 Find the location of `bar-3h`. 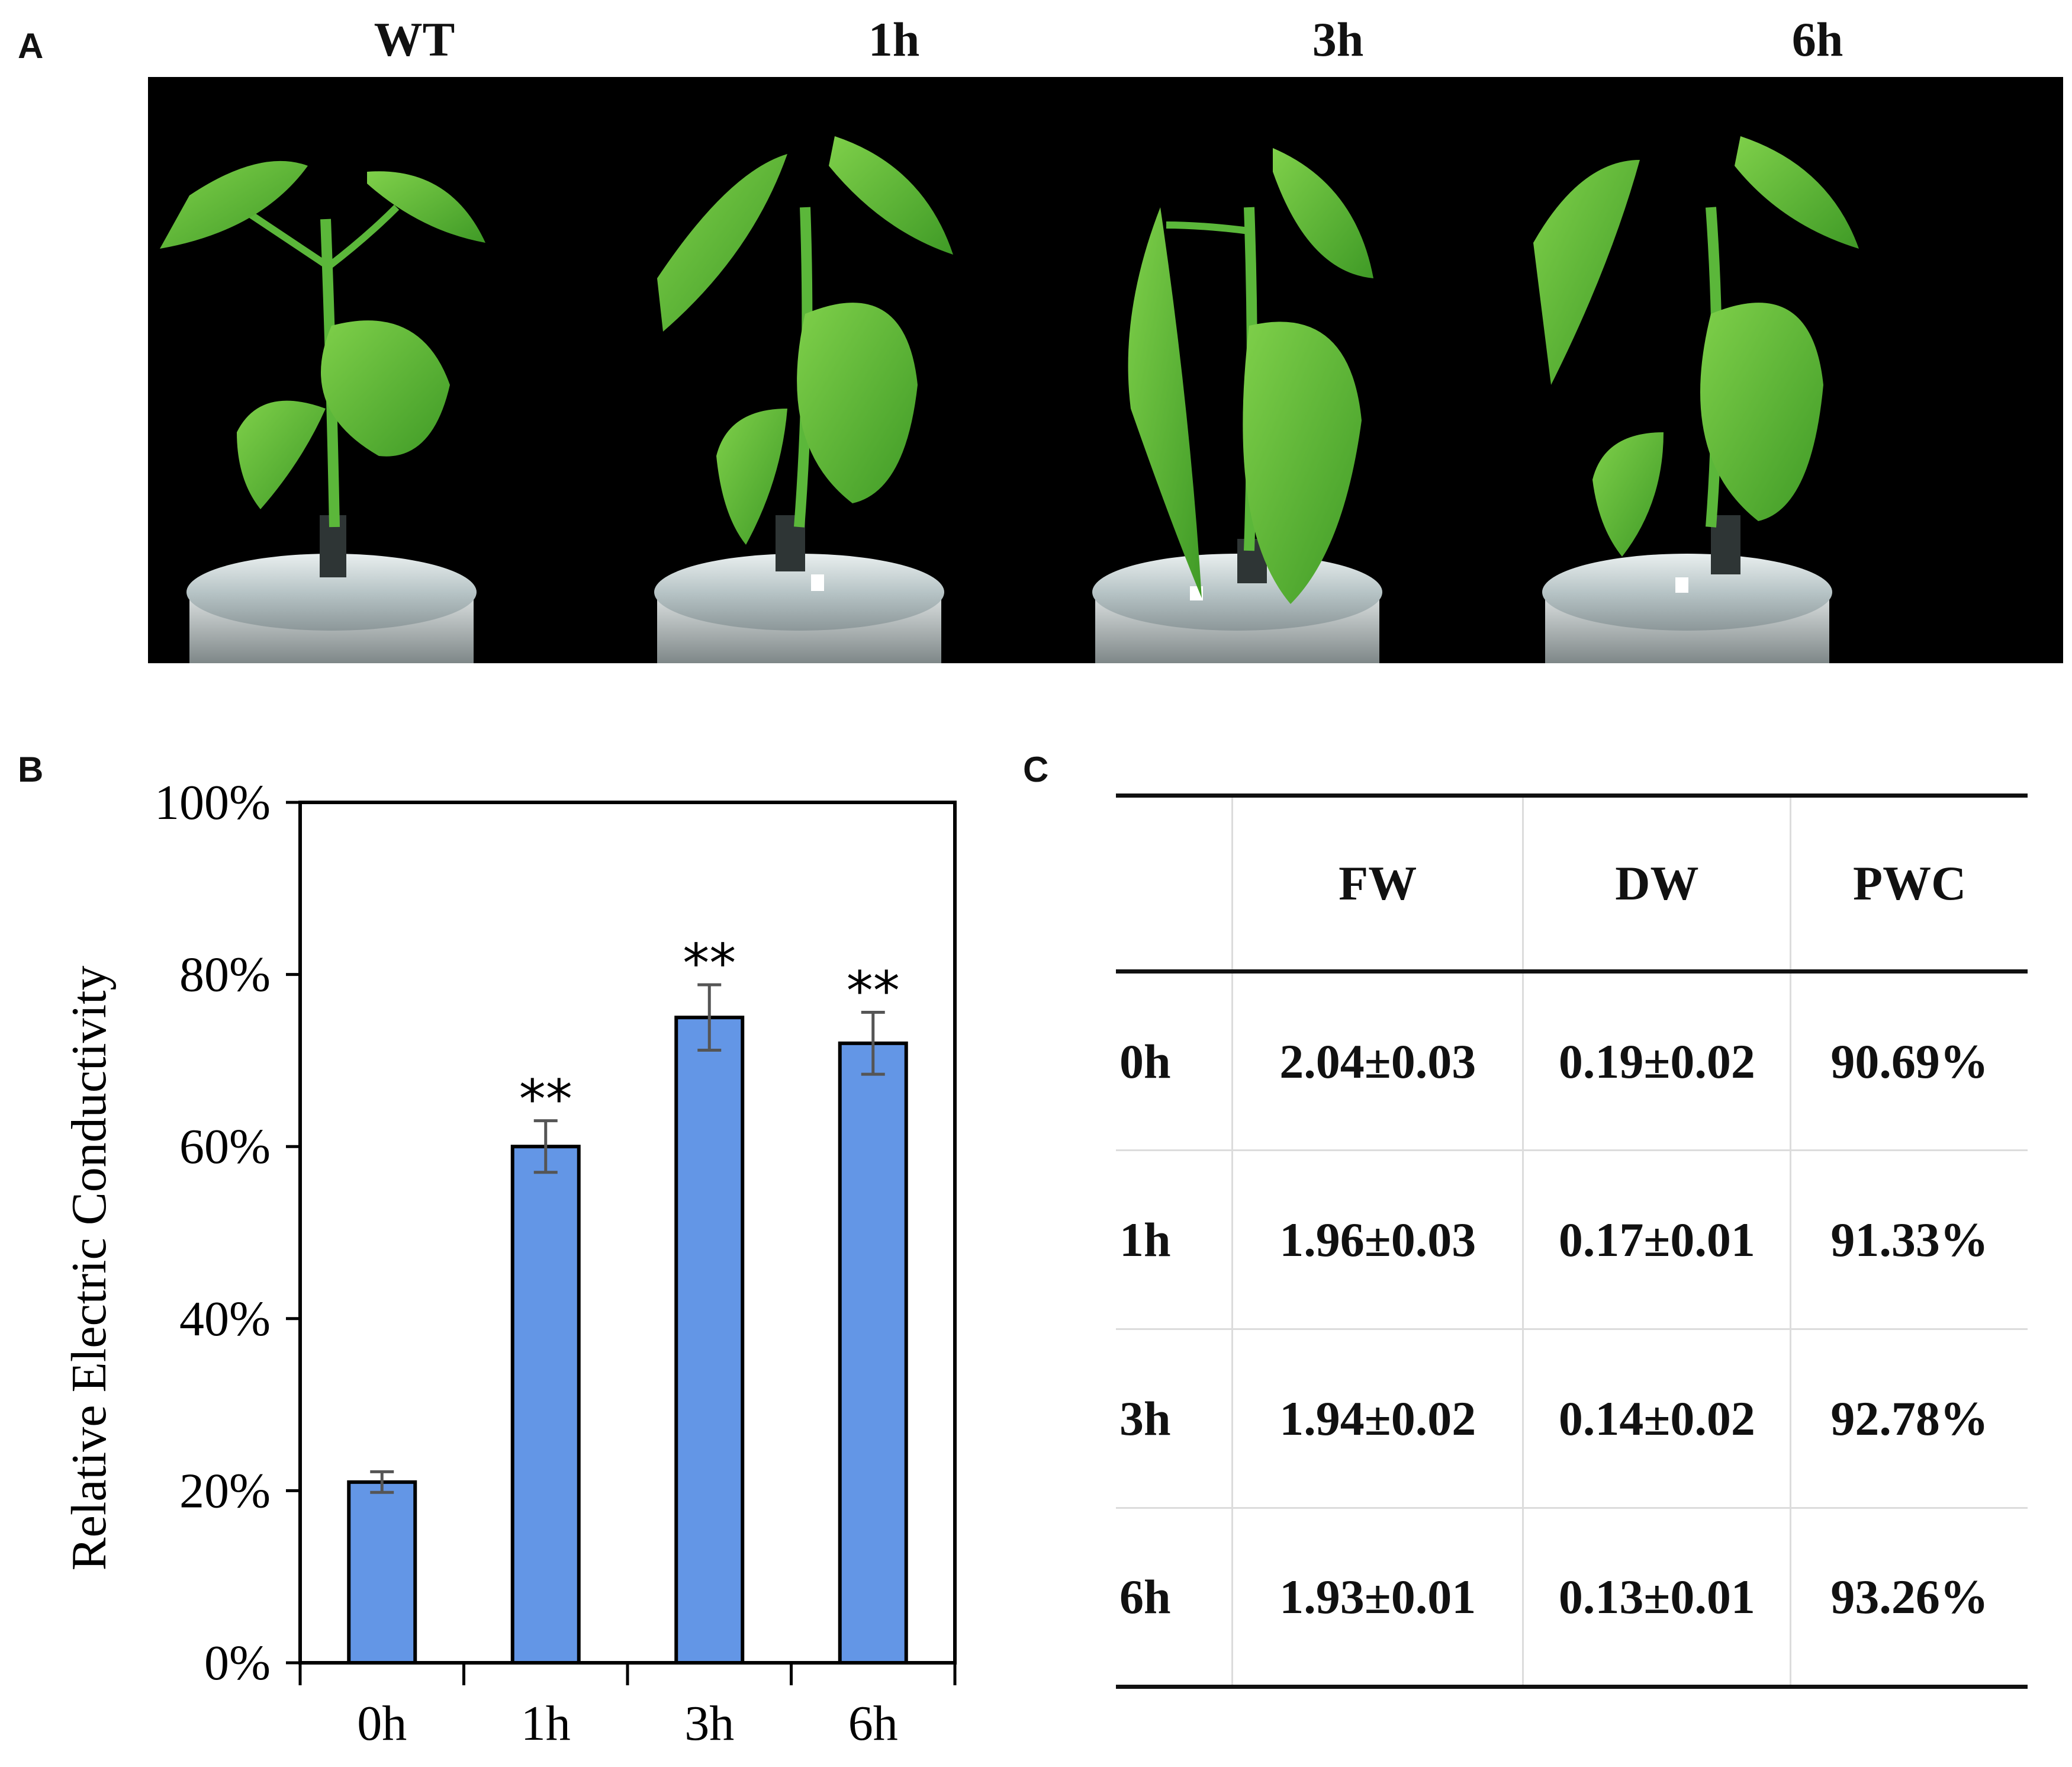

bar-3h is located at coordinates (709, 1341).